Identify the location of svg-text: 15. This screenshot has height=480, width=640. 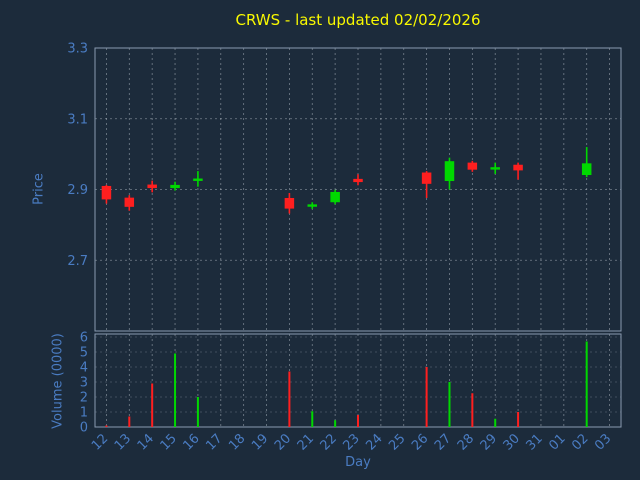
(169, 442).